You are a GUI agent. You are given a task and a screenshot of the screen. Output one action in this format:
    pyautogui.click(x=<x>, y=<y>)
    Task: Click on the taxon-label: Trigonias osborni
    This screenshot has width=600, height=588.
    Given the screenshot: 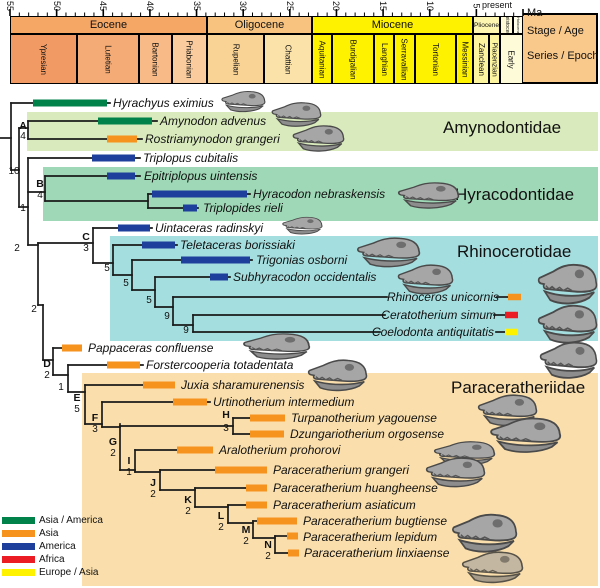 What is the action you would take?
    pyautogui.click(x=302, y=260)
    